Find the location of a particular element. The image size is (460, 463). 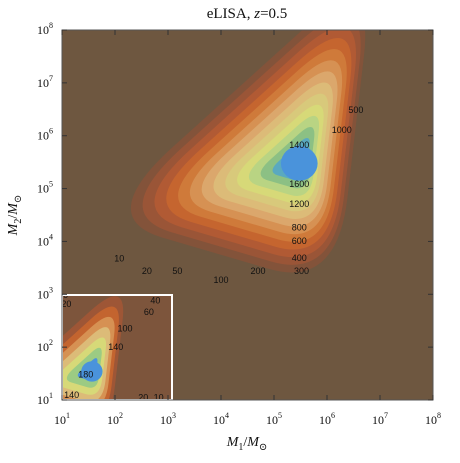

inset-peak-core is located at coordinates (92, 371).